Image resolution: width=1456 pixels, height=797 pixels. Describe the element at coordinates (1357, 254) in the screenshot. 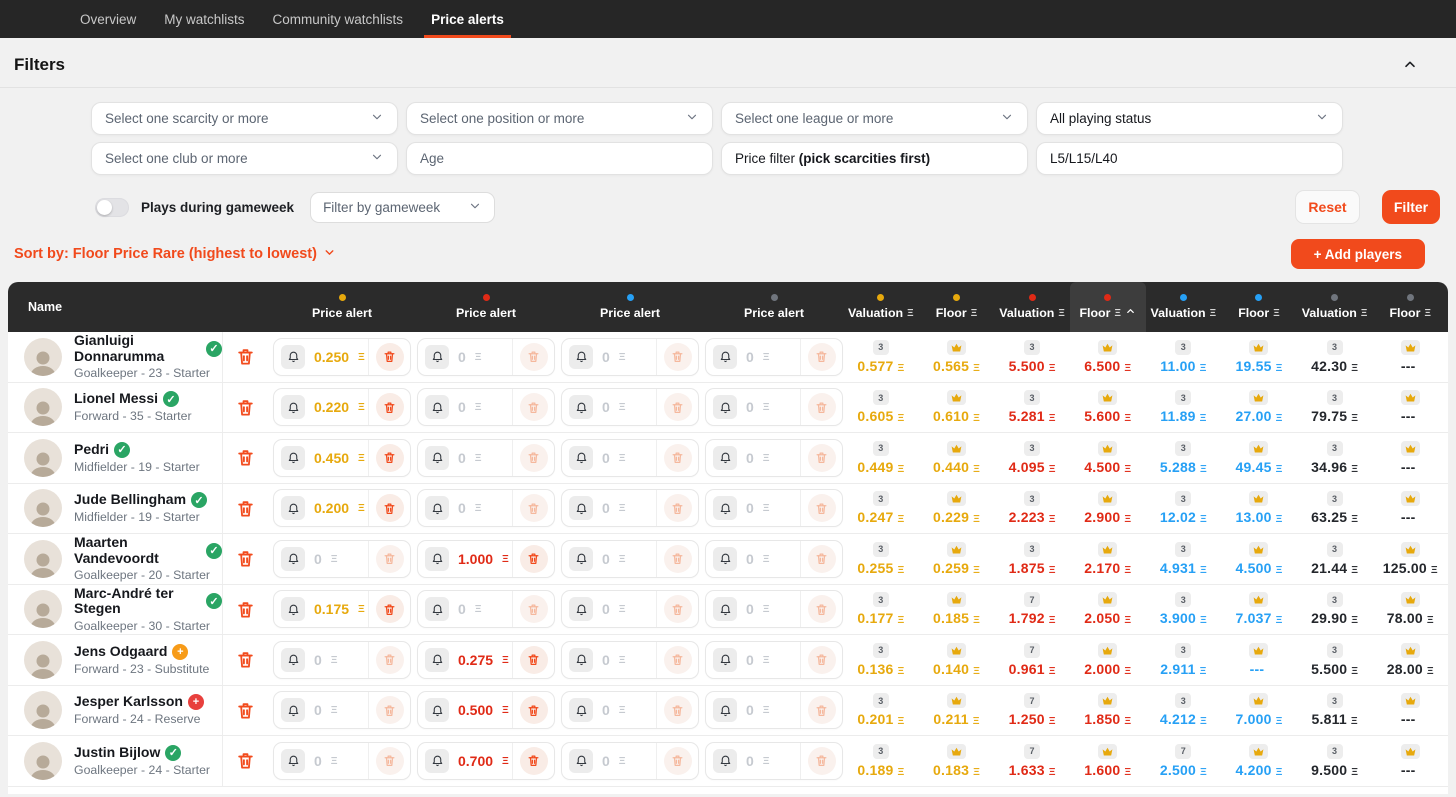

I see `add-players-button: + Add players` at that location.